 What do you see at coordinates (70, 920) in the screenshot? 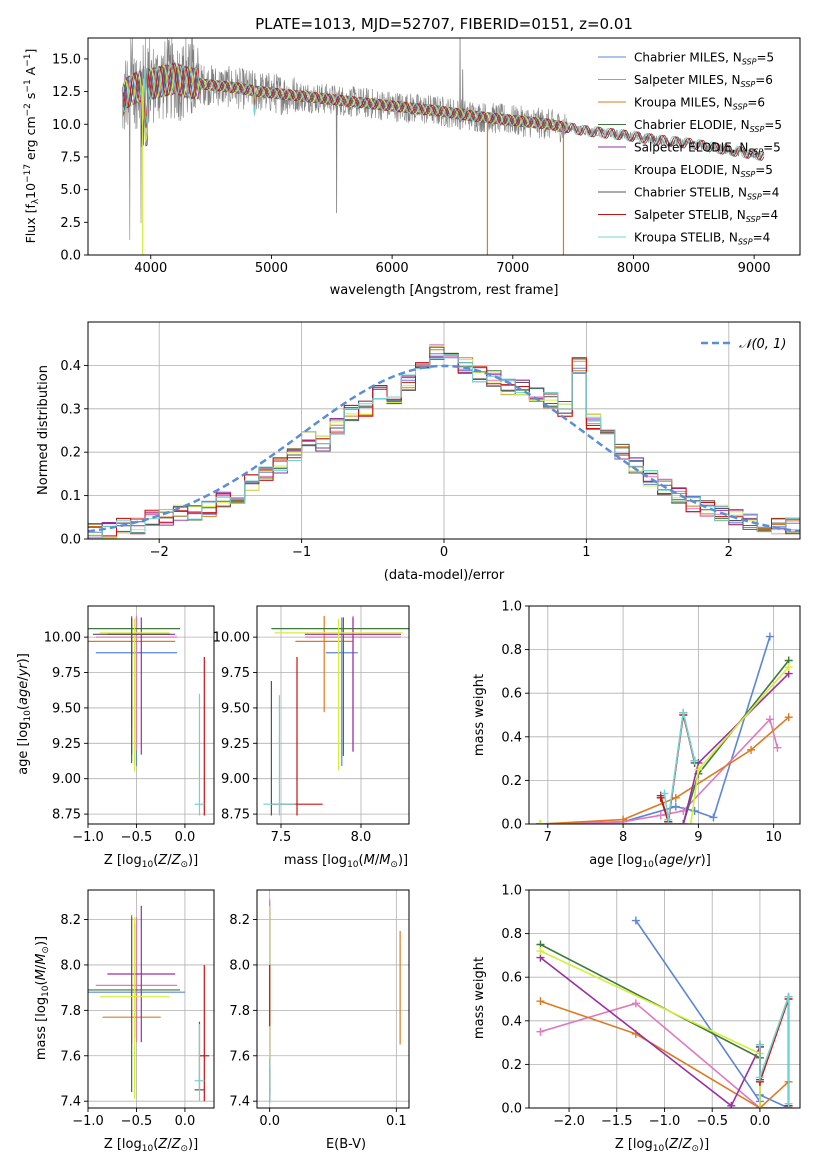
I see `y-tick-label: 8.2` at bounding box center [70, 920].